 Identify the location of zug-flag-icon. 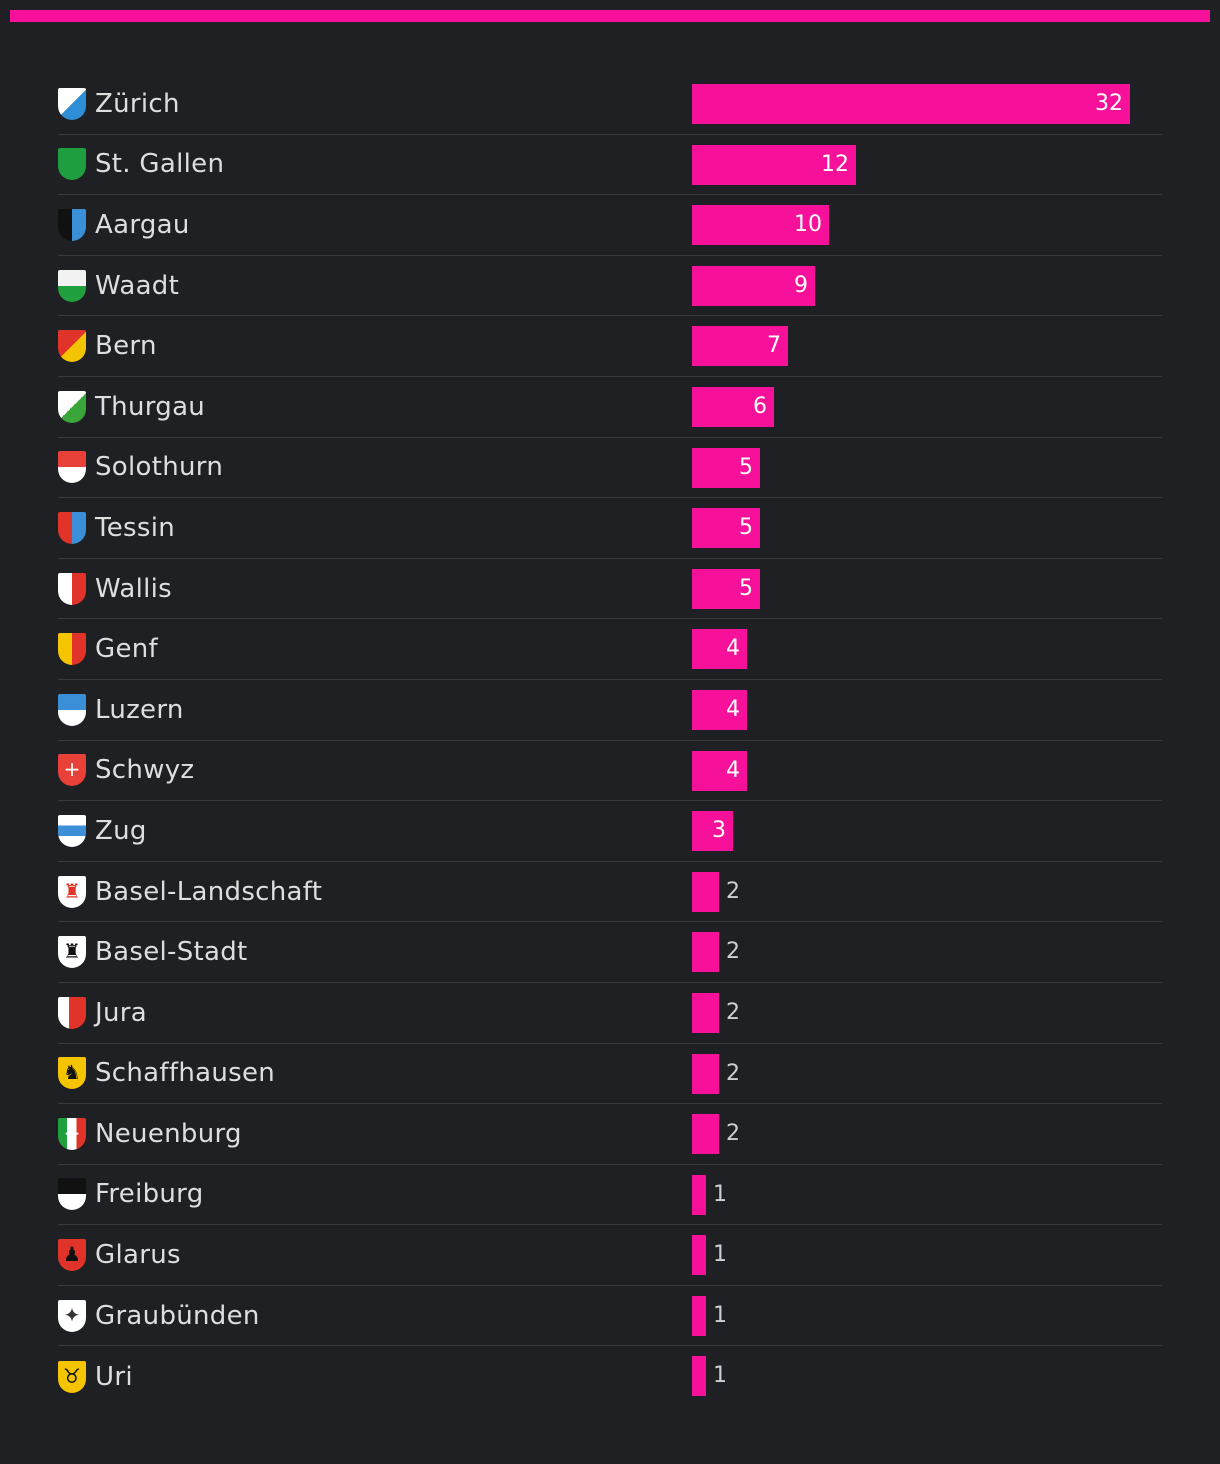
(72, 830).